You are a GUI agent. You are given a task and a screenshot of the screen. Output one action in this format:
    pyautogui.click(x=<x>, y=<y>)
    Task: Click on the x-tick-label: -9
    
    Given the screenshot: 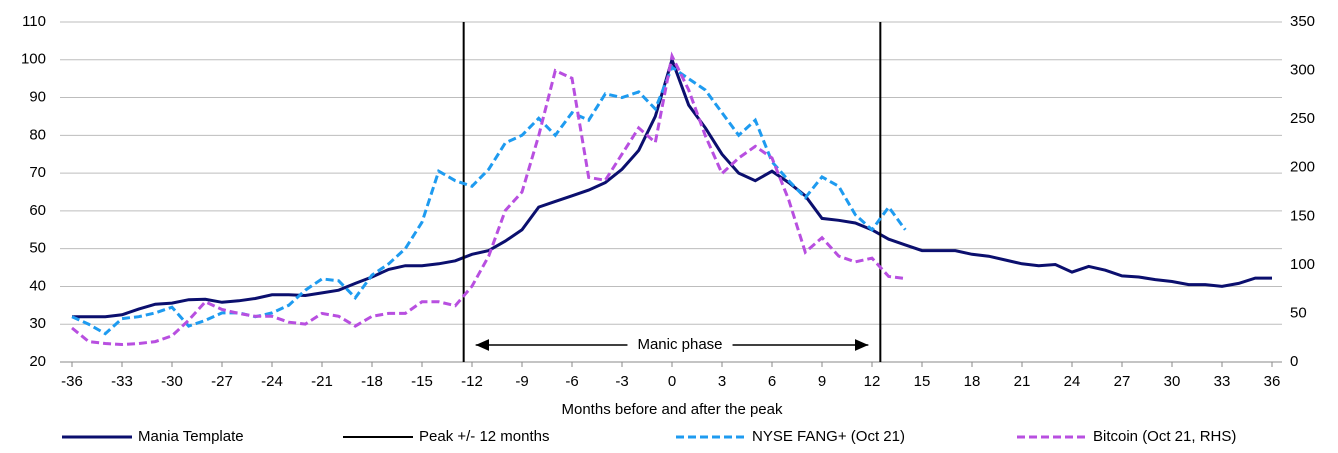 What is the action you would take?
    pyautogui.click(x=521, y=381)
    